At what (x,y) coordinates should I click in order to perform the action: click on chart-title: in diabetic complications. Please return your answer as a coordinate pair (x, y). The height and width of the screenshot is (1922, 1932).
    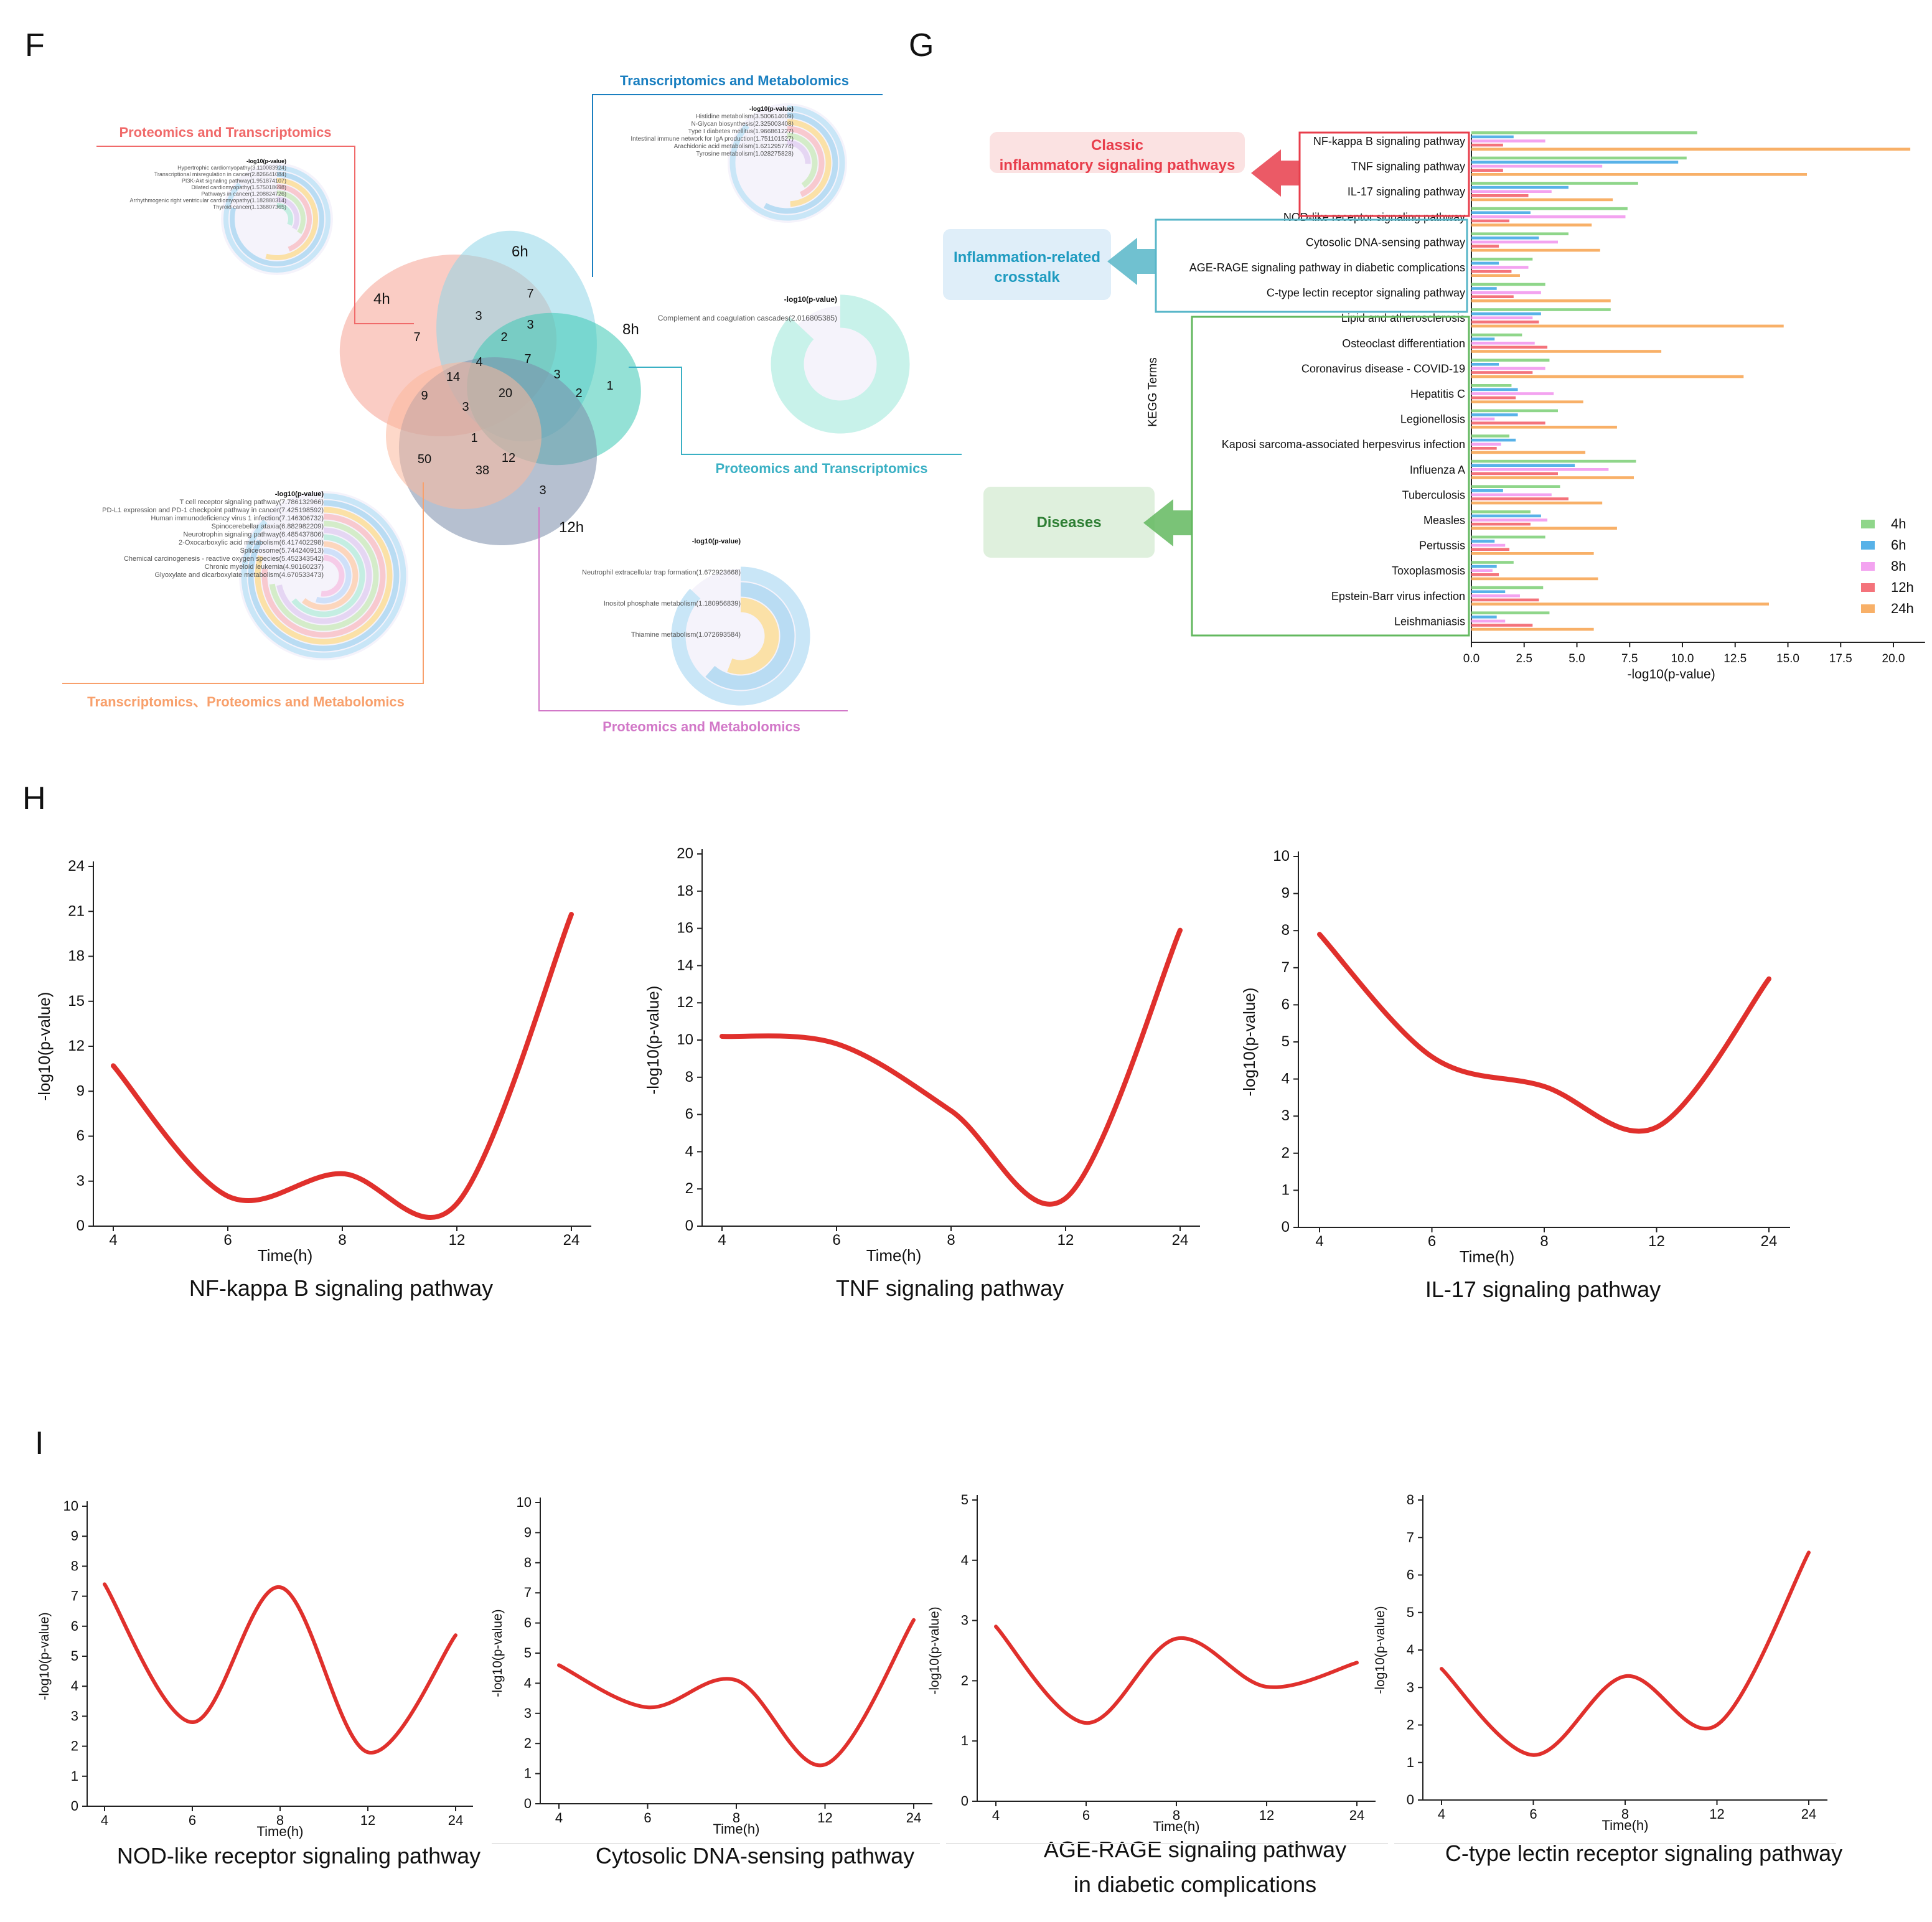
    Looking at the image, I should click on (1195, 1884).